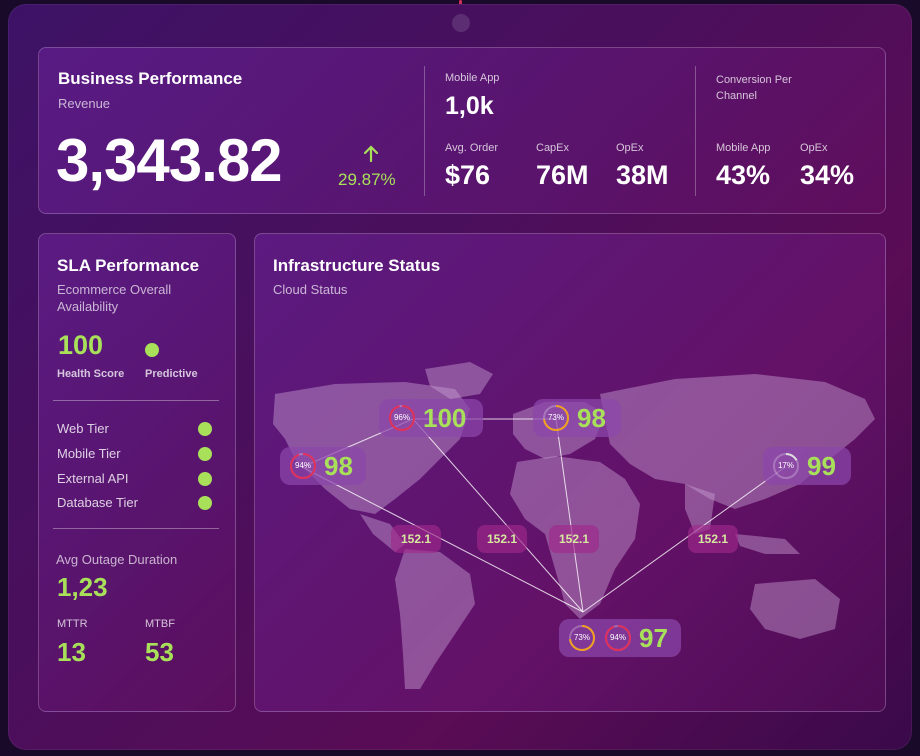  I want to click on infra-subtitle: Cloud Status, so click(310, 289).